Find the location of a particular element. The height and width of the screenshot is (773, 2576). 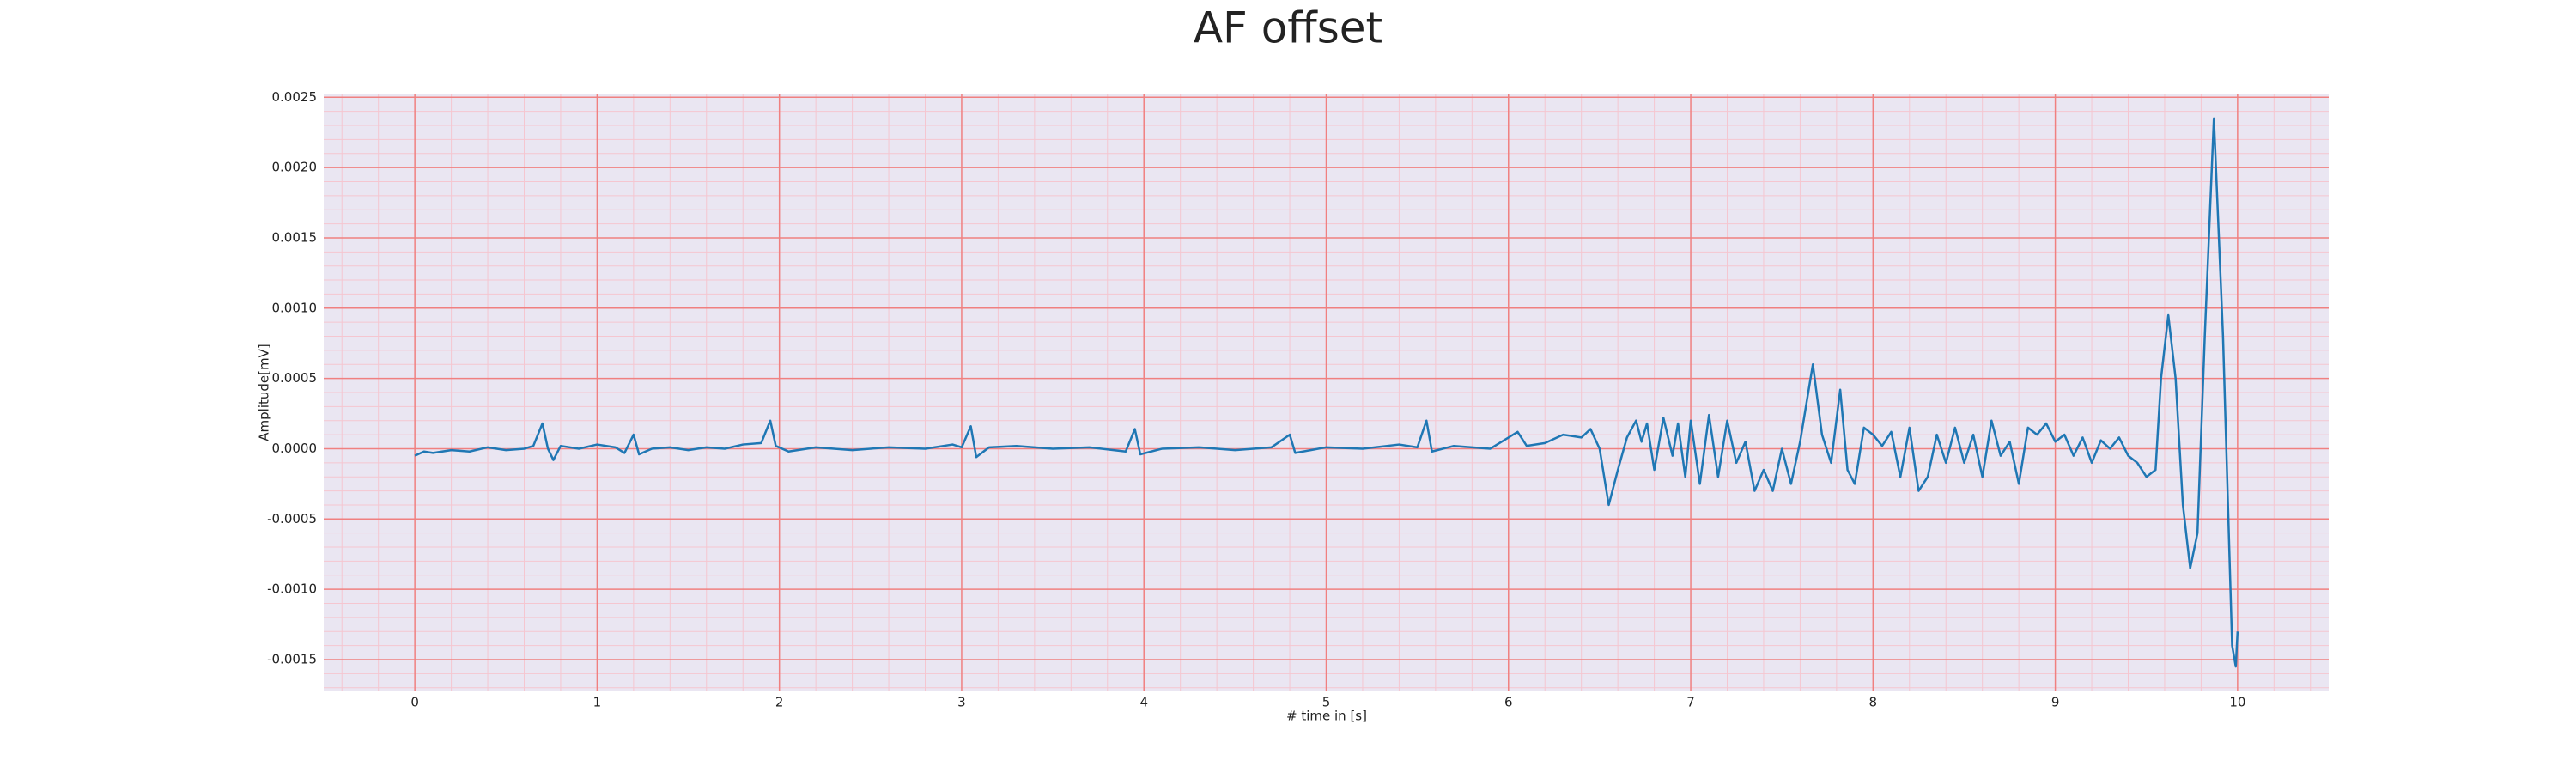

y-tick-label: 0.0015 is located at coordinates (295, 237).